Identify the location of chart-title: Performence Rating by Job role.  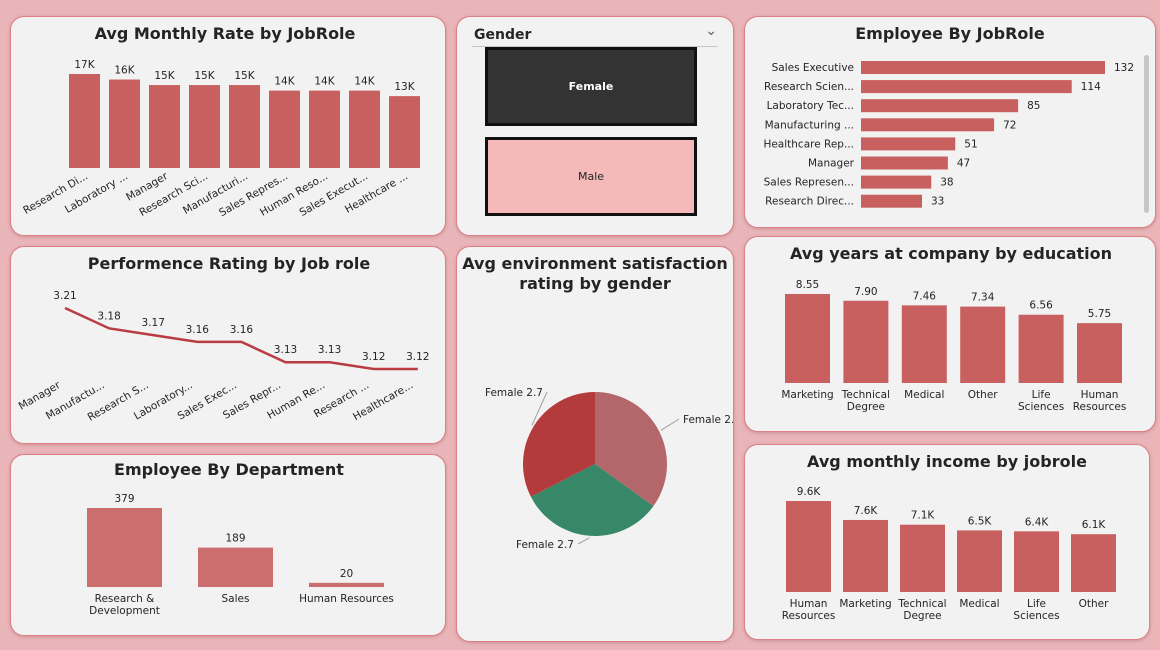
(229, 263).